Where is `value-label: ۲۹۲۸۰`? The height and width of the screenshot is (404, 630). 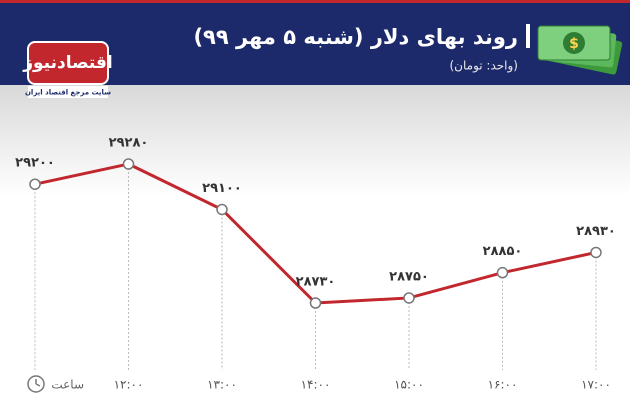 value-label: ۲۹۲۸۰ is located at coordinates (129, 143).